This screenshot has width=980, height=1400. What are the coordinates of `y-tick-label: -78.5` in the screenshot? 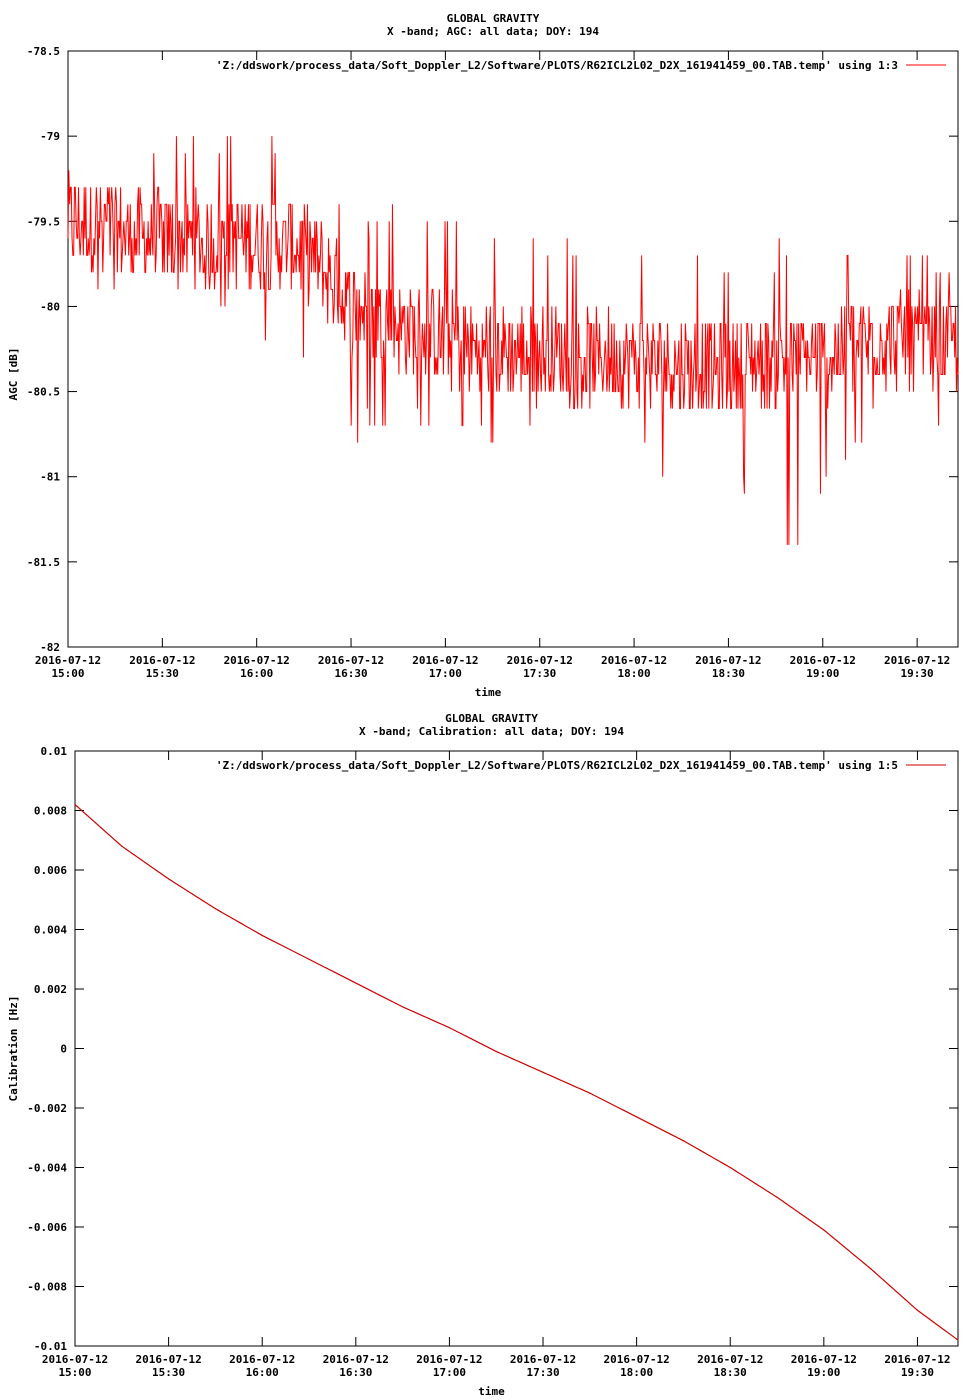 It's located at (43, 51).